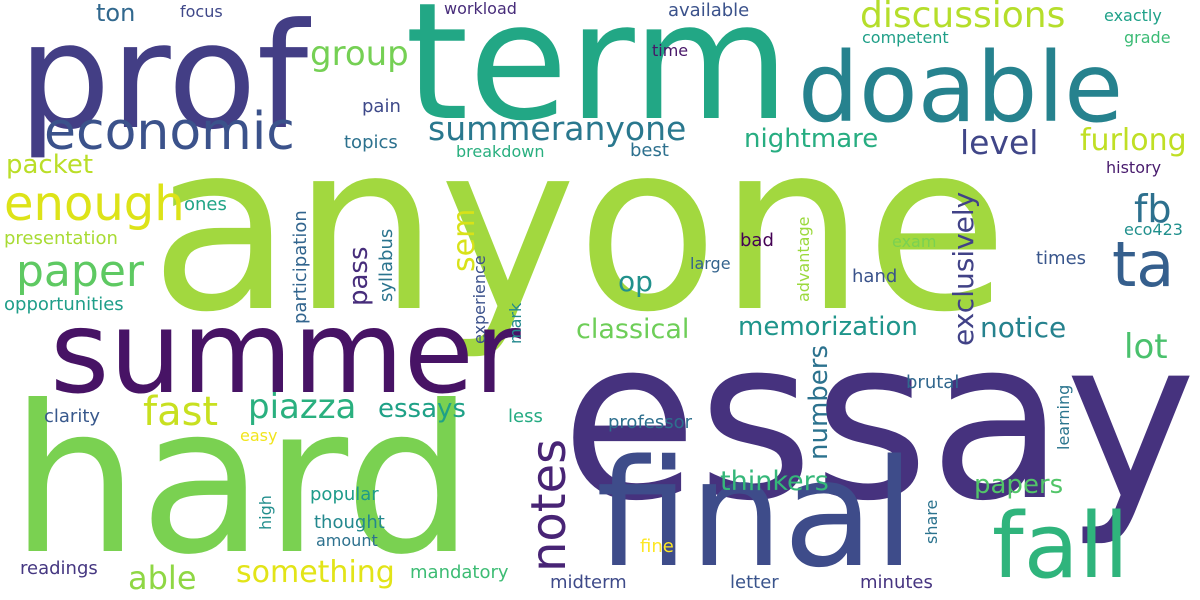 The height and width of the screenshot is (600, 1200). What do you see at coordinates (754, 582) in the screenshot?
I see `word-letter: letter` at bounding box center [754, 582].